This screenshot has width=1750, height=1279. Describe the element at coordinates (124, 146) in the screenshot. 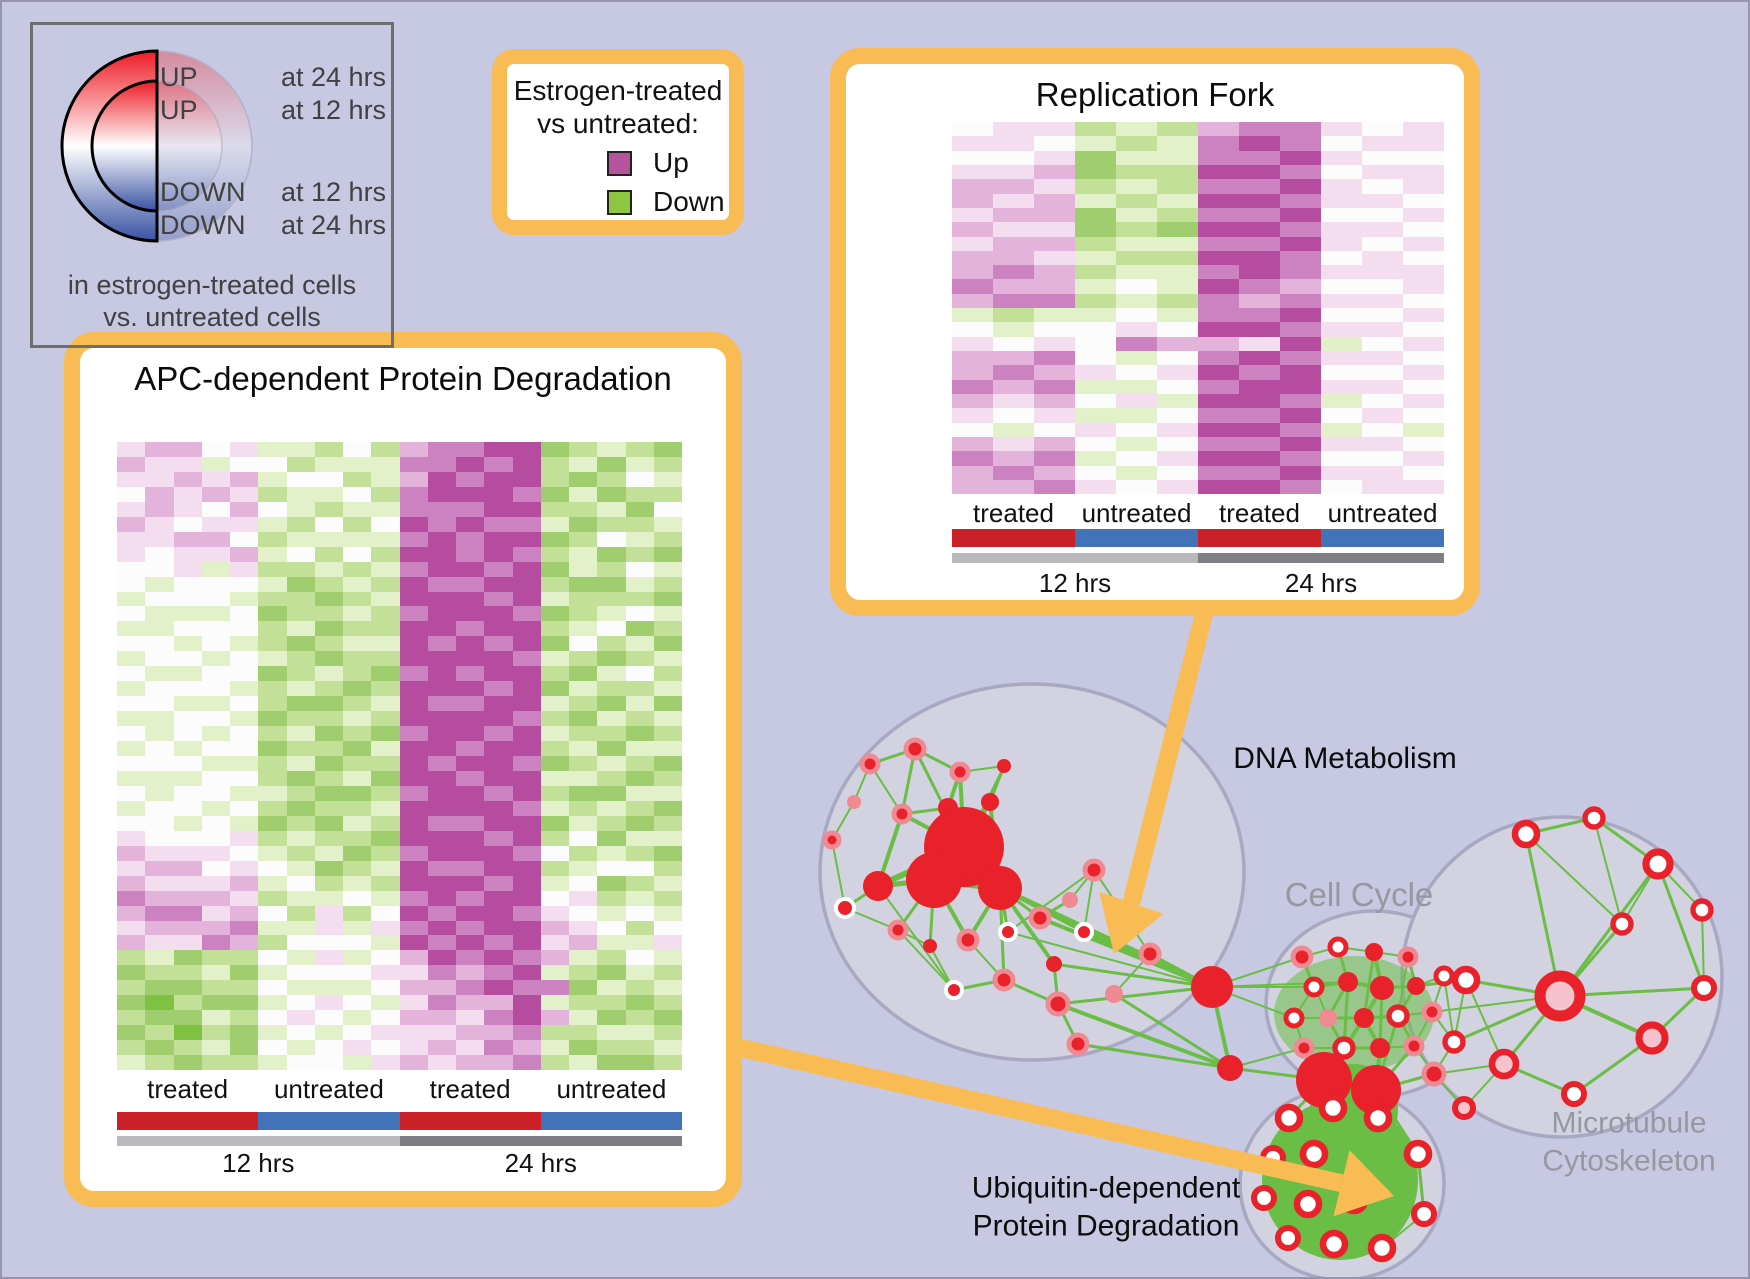

I see `inner-circle-left-half` at that location.